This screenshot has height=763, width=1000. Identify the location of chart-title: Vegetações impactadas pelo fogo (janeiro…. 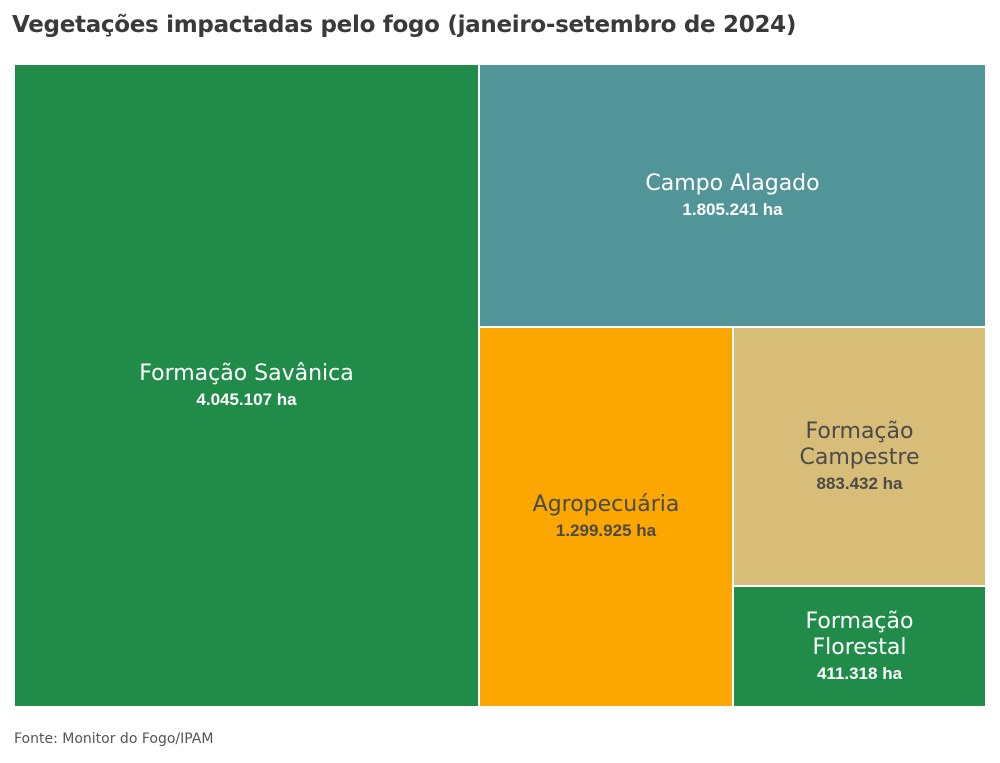
(404, 25).